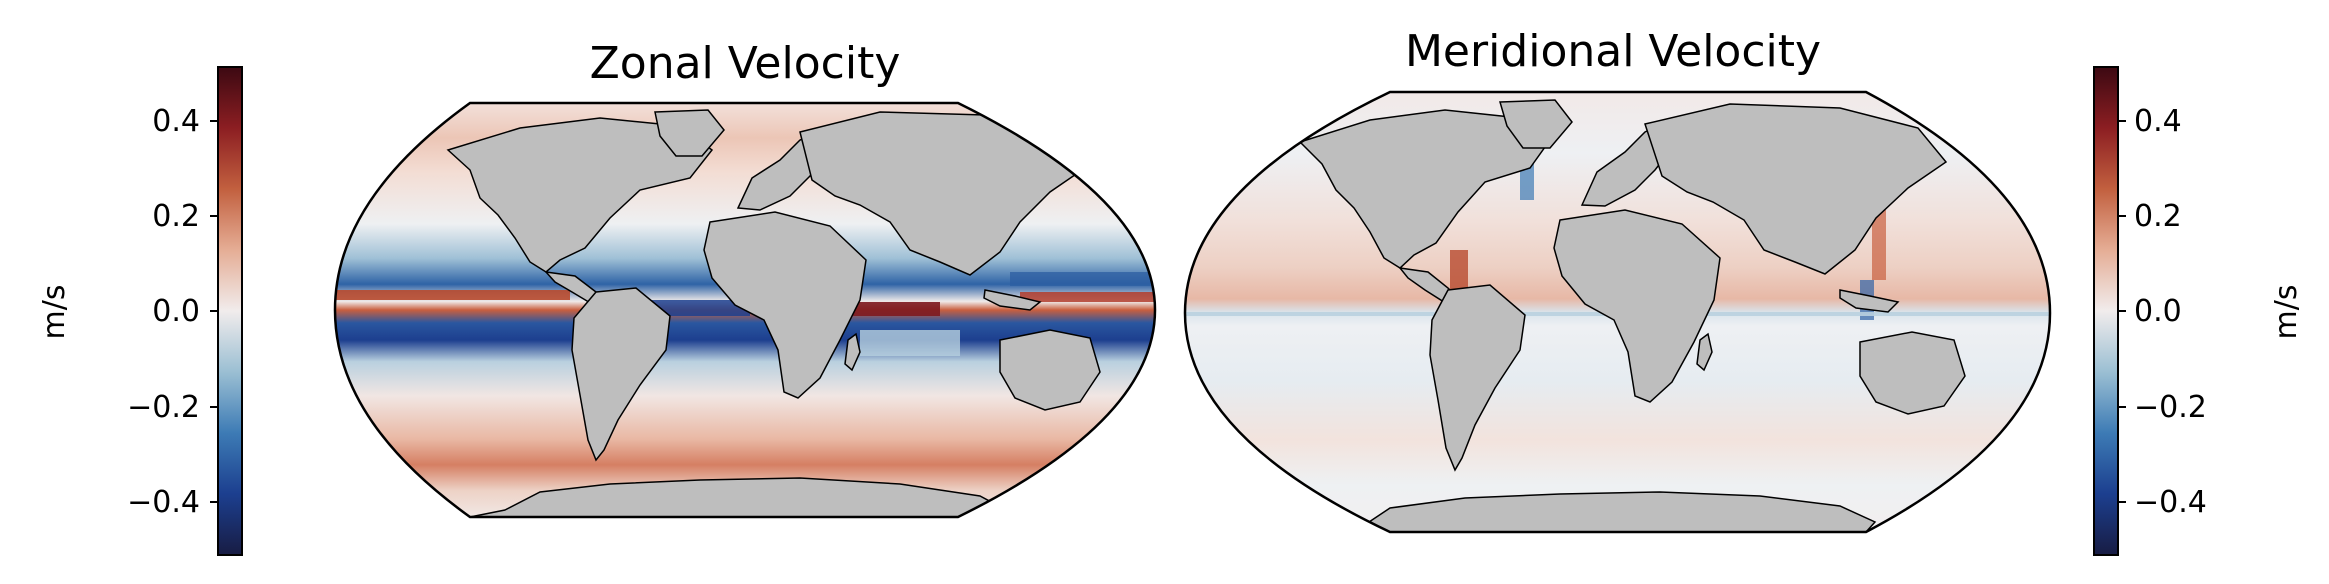  Describe the element at coordinates (176, 216) in the screenshot. I see `colorbar-left-tick-1: 0.2` at that location.